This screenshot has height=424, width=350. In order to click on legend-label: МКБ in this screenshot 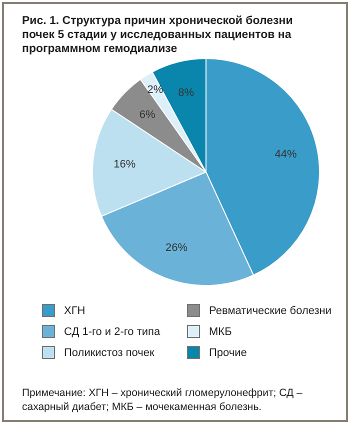, I will do `click(220, 332)`.